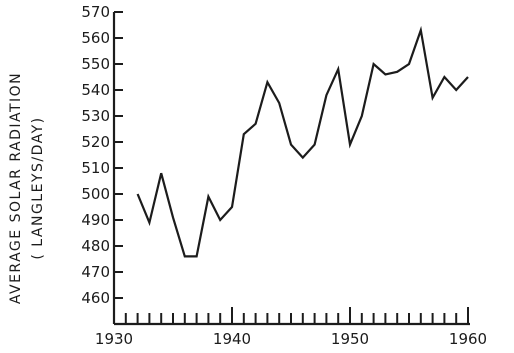 The width and height of the screenshot is (514, 353). Describe the element at coordinates (95, 194) in the screenshot. I see `y-tick-label-500: 500` at that location.